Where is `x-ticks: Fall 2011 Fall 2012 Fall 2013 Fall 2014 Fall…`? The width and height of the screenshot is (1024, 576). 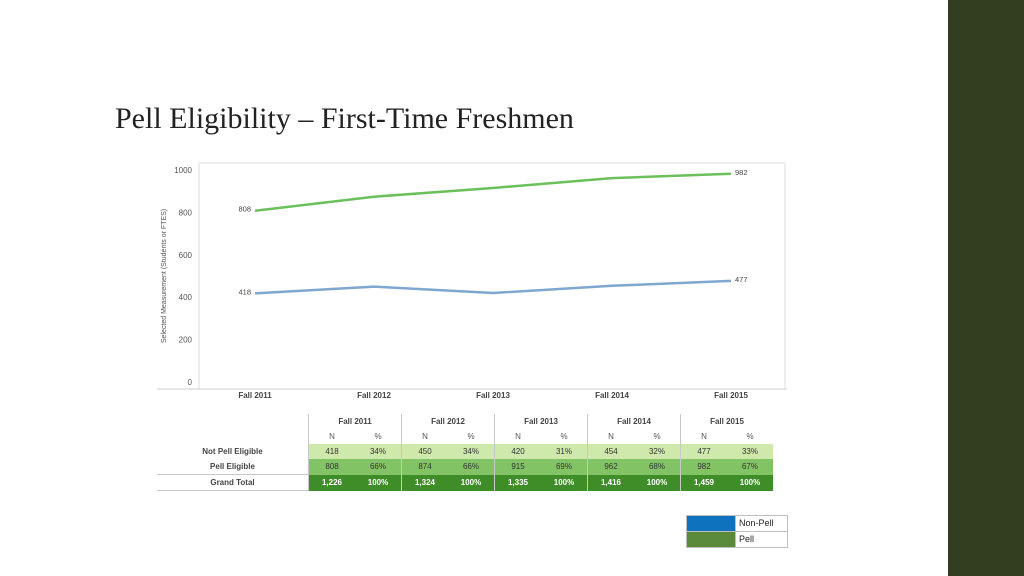 x-ticks: Fall 2011 Fall 2012 Fall 2013 Fall 2014 Fall… is located at coordinates (493, 395).